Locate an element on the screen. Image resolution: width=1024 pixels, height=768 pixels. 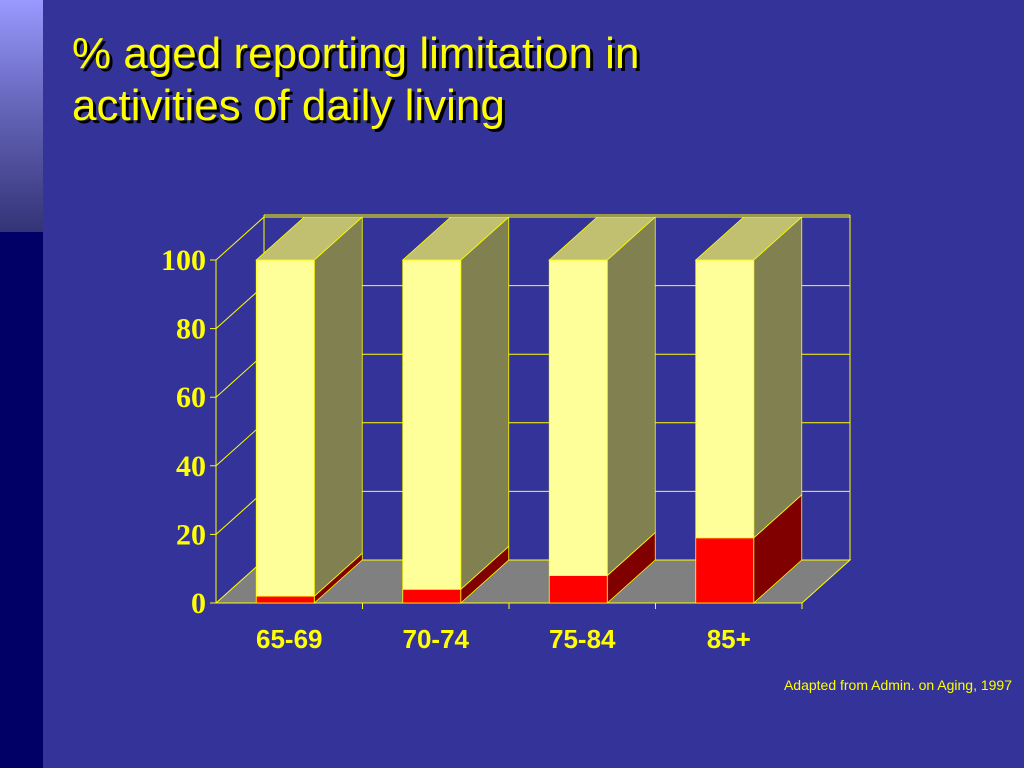
bar-3-upper-top is located at coordinates (748, 238).